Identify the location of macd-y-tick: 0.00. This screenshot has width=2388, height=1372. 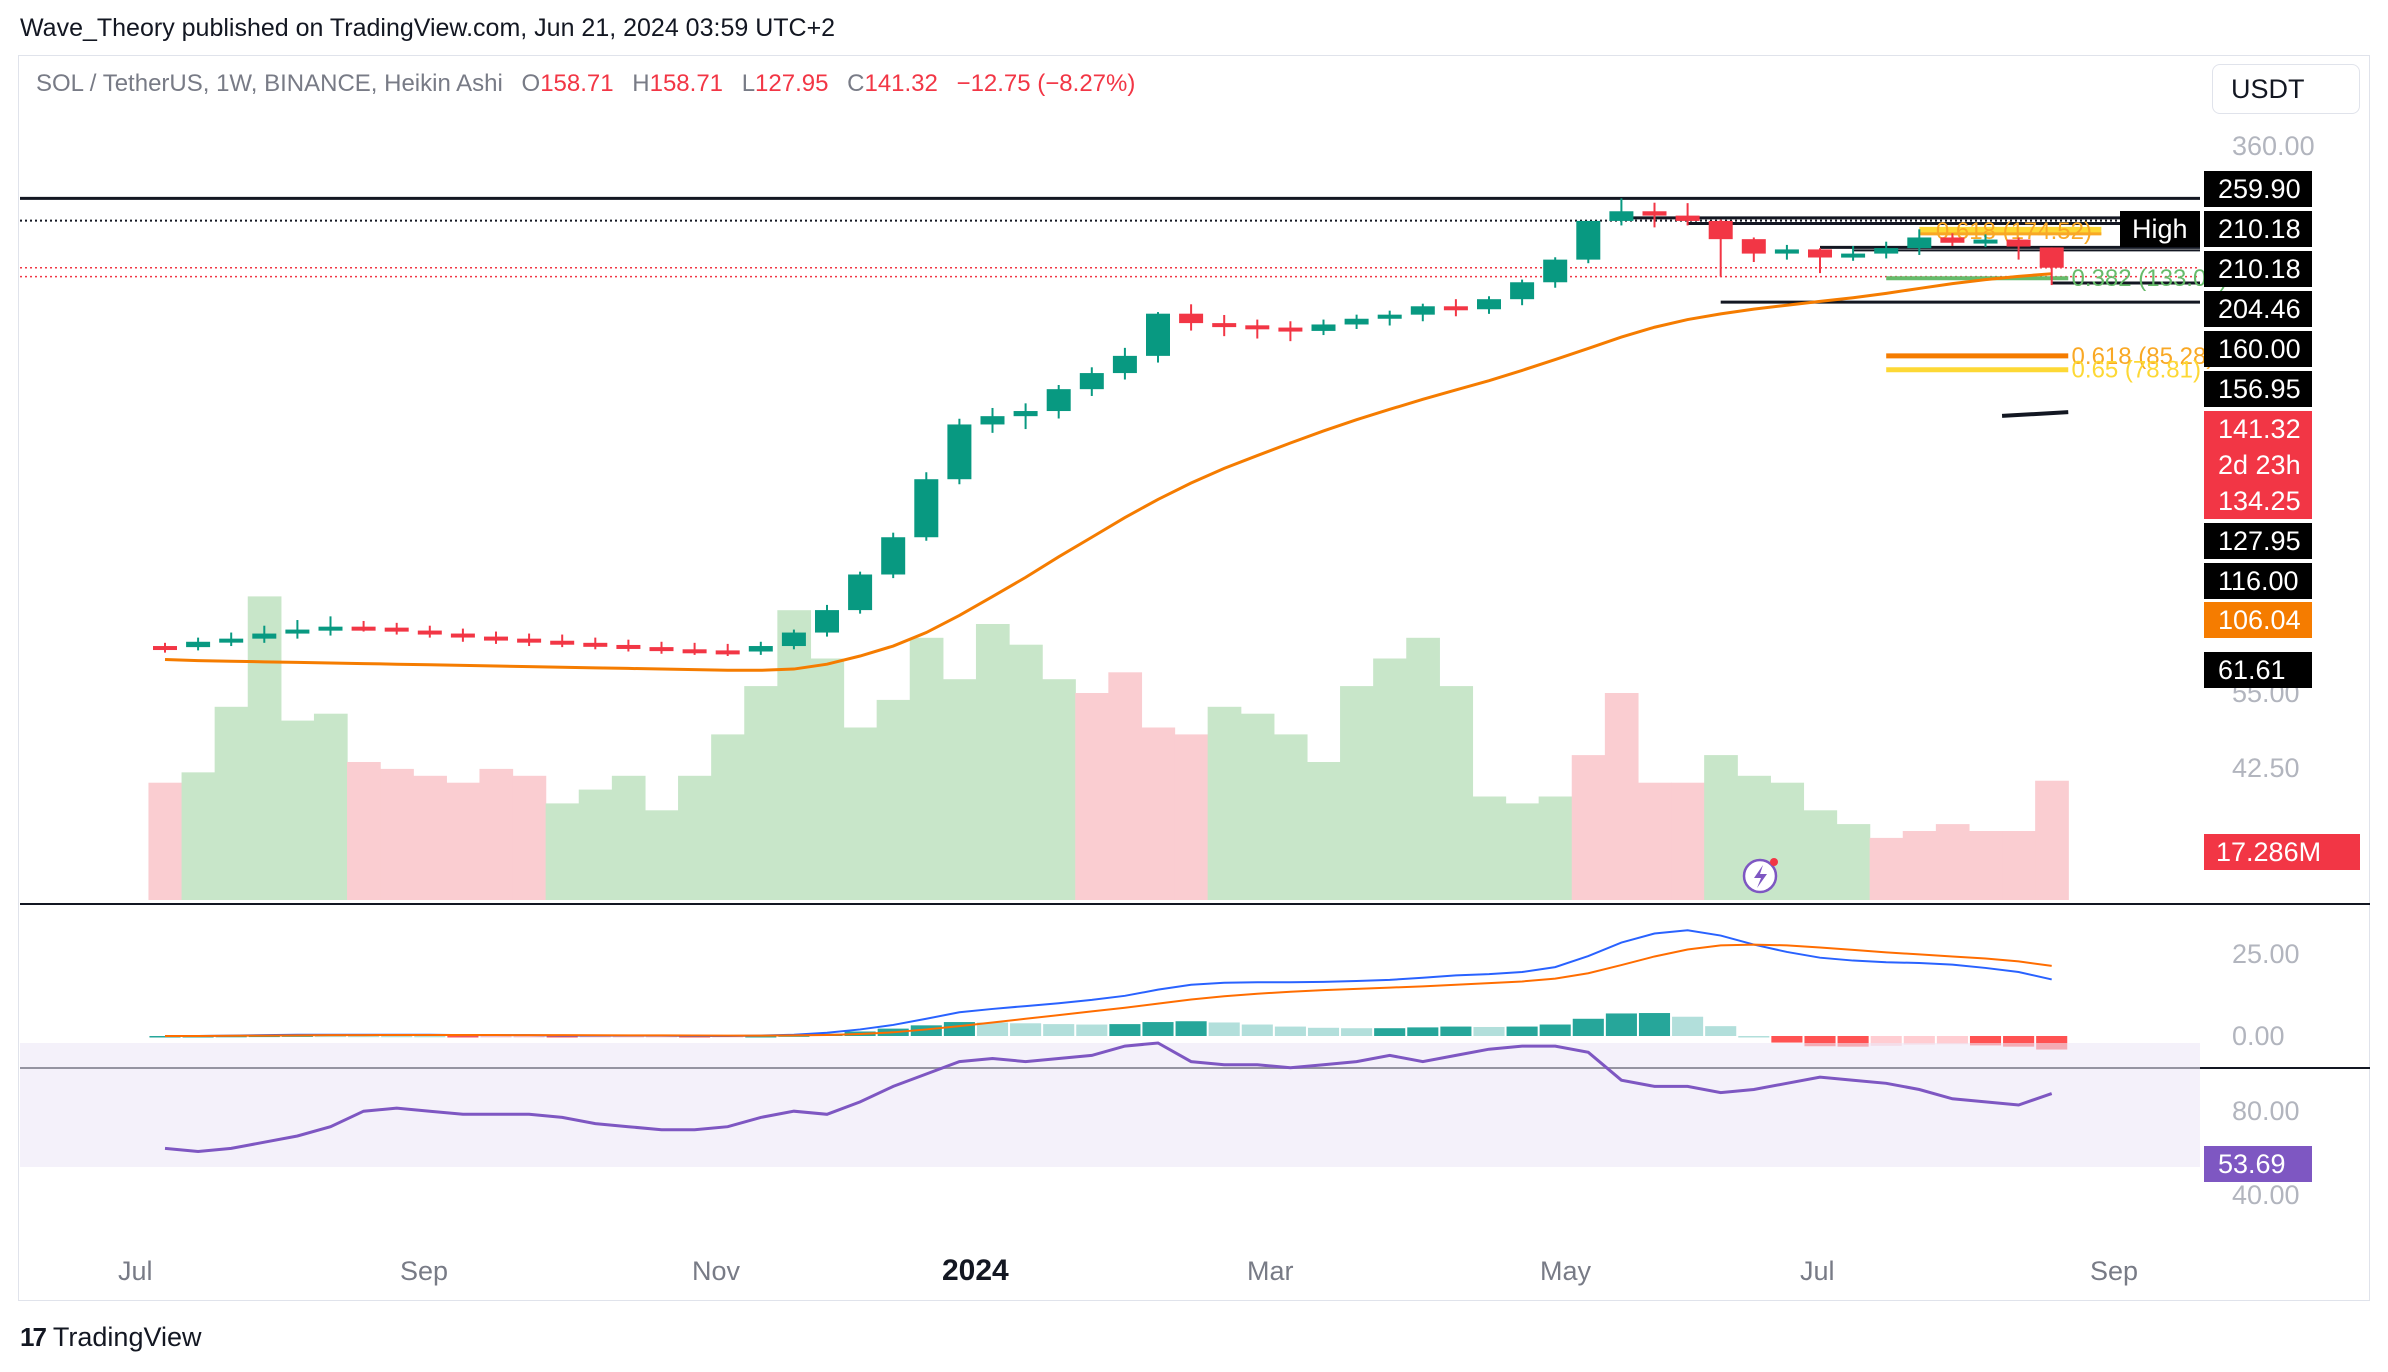
(2258, 1036).